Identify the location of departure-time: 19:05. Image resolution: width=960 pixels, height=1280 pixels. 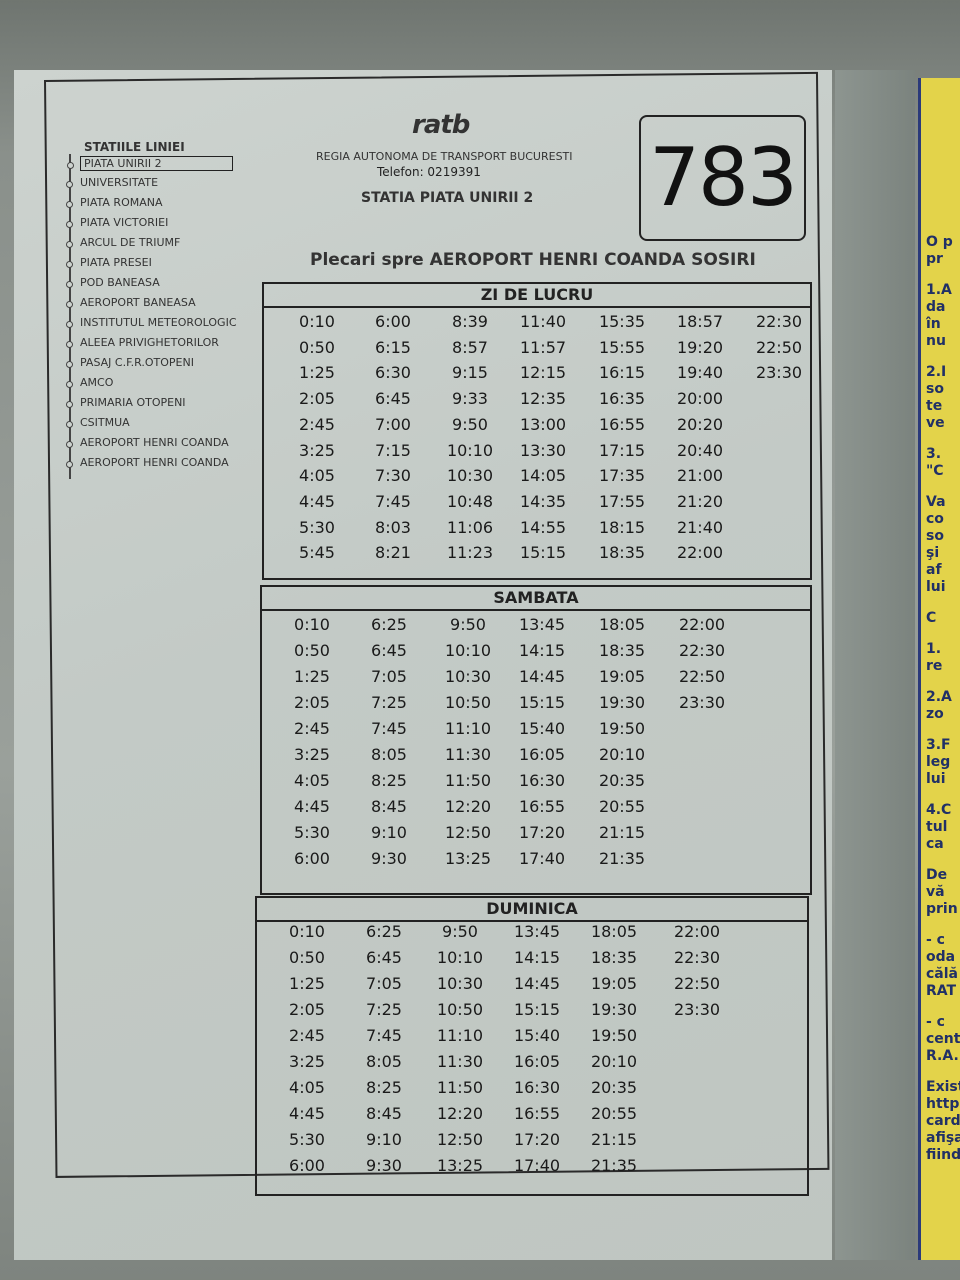
(614, 983).